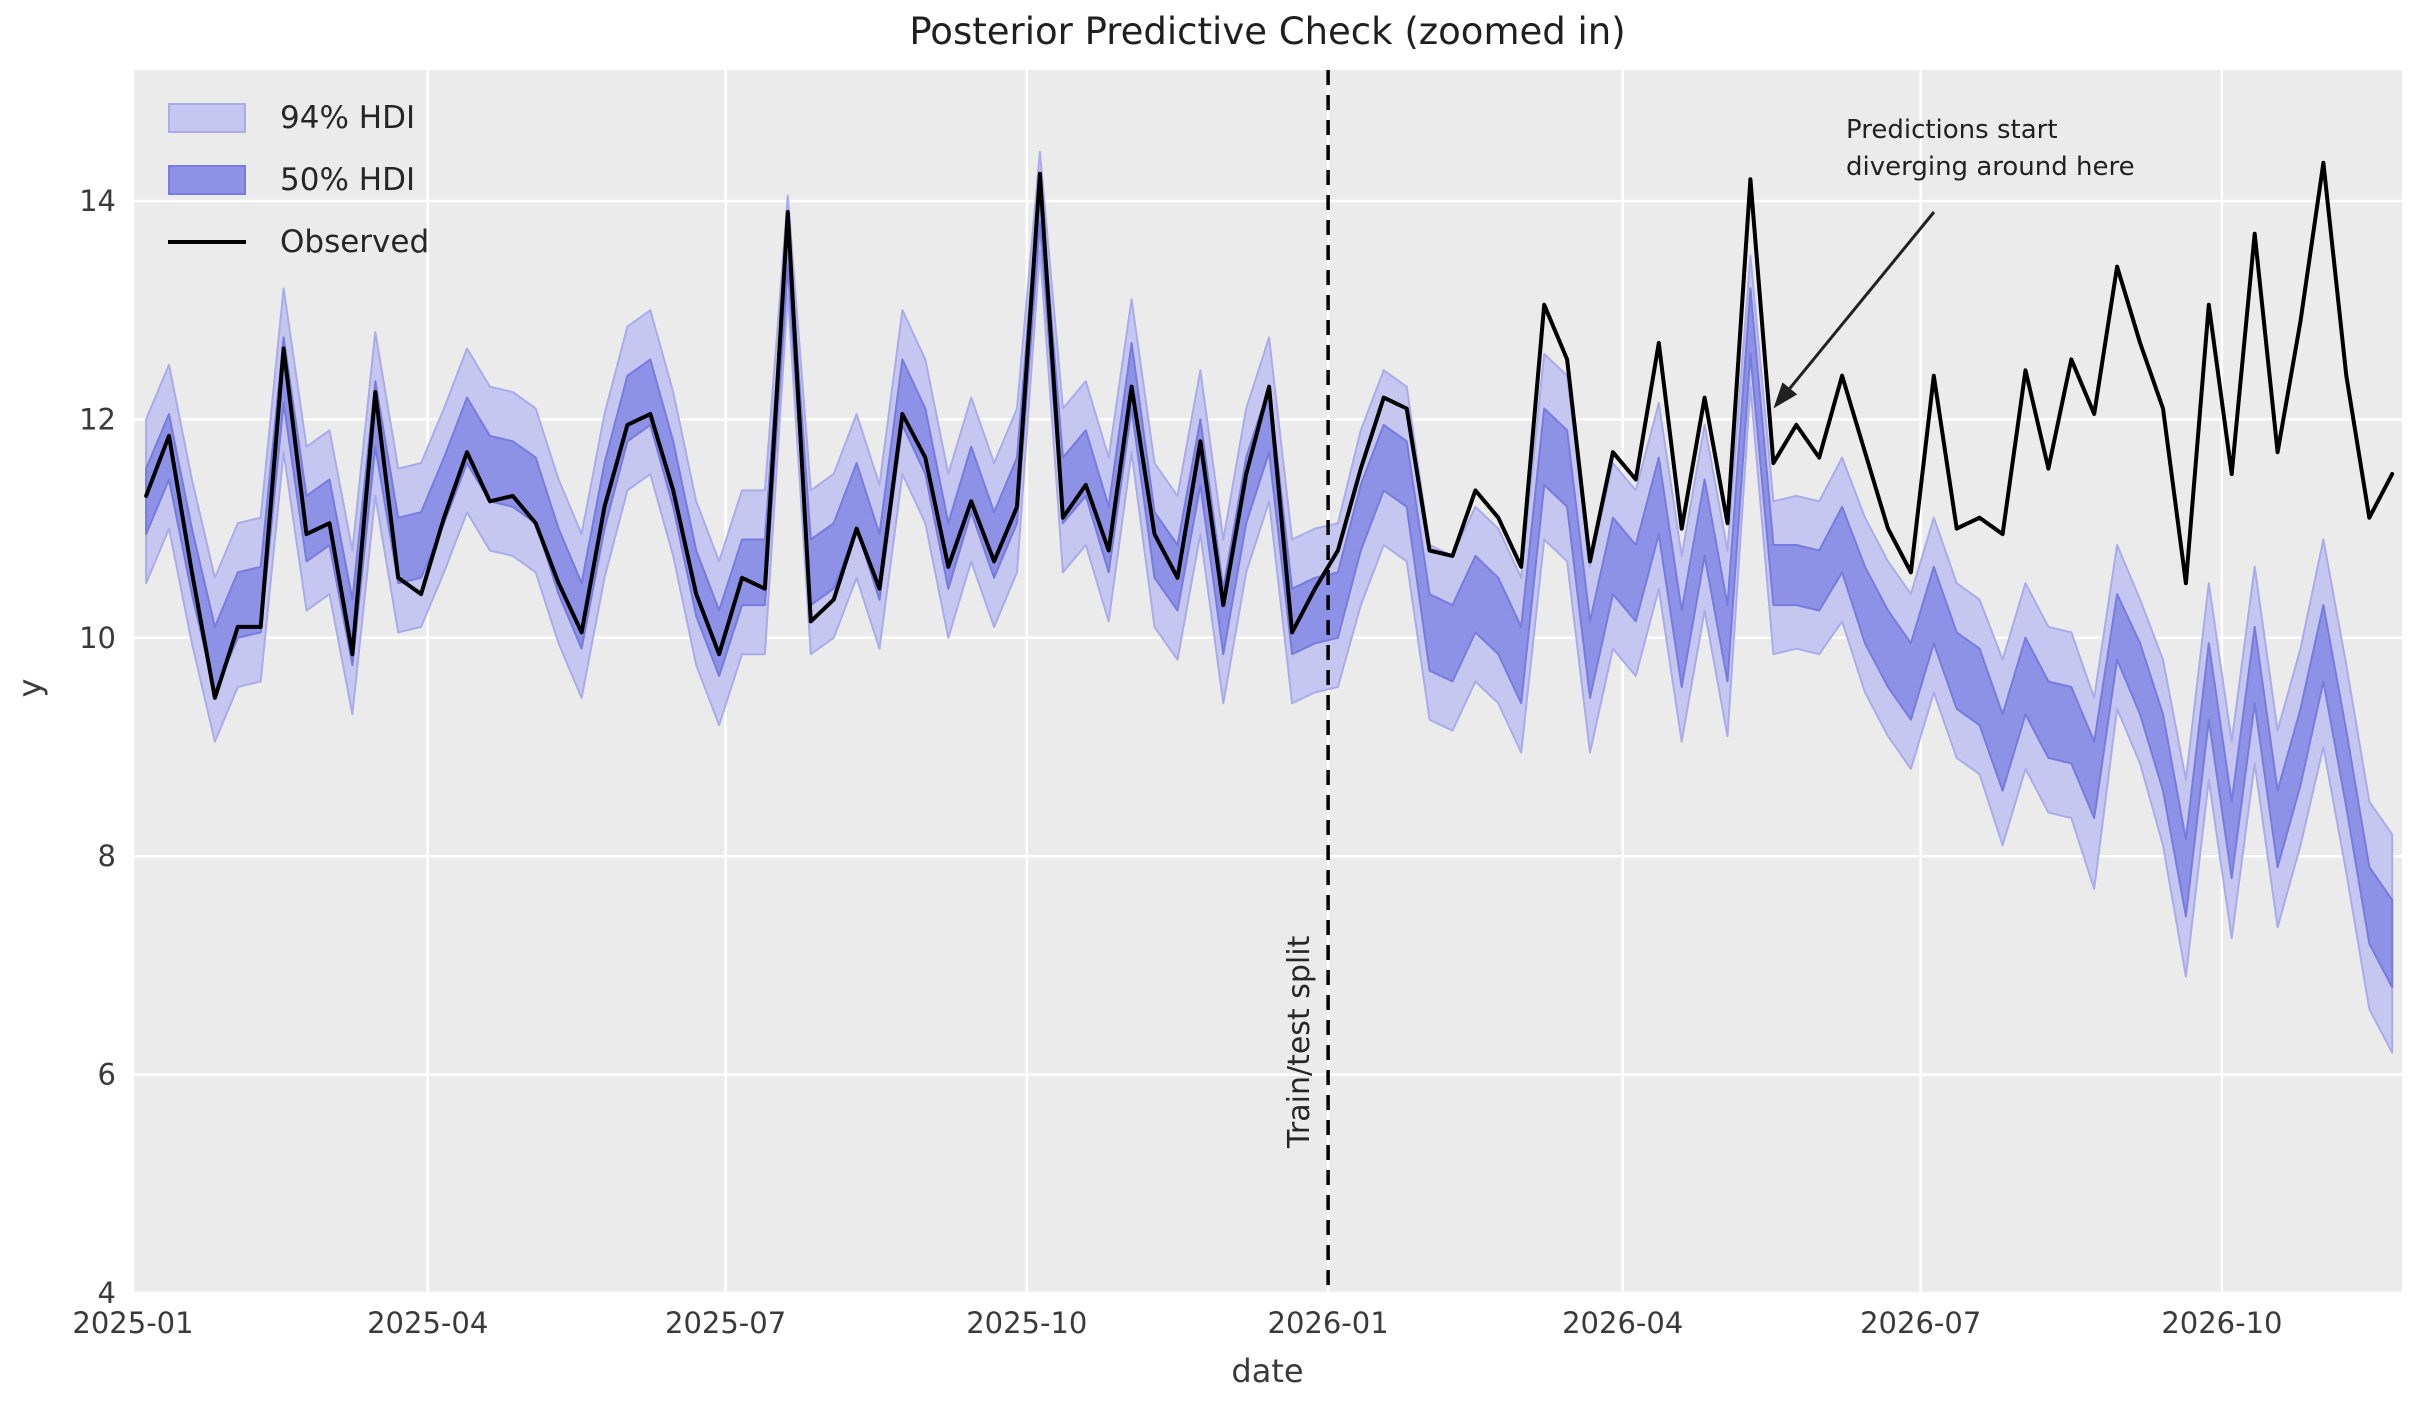 This screenshot has height=1423, width=2423. I want to click on x-axis-label: date, so click(1267, 1371).